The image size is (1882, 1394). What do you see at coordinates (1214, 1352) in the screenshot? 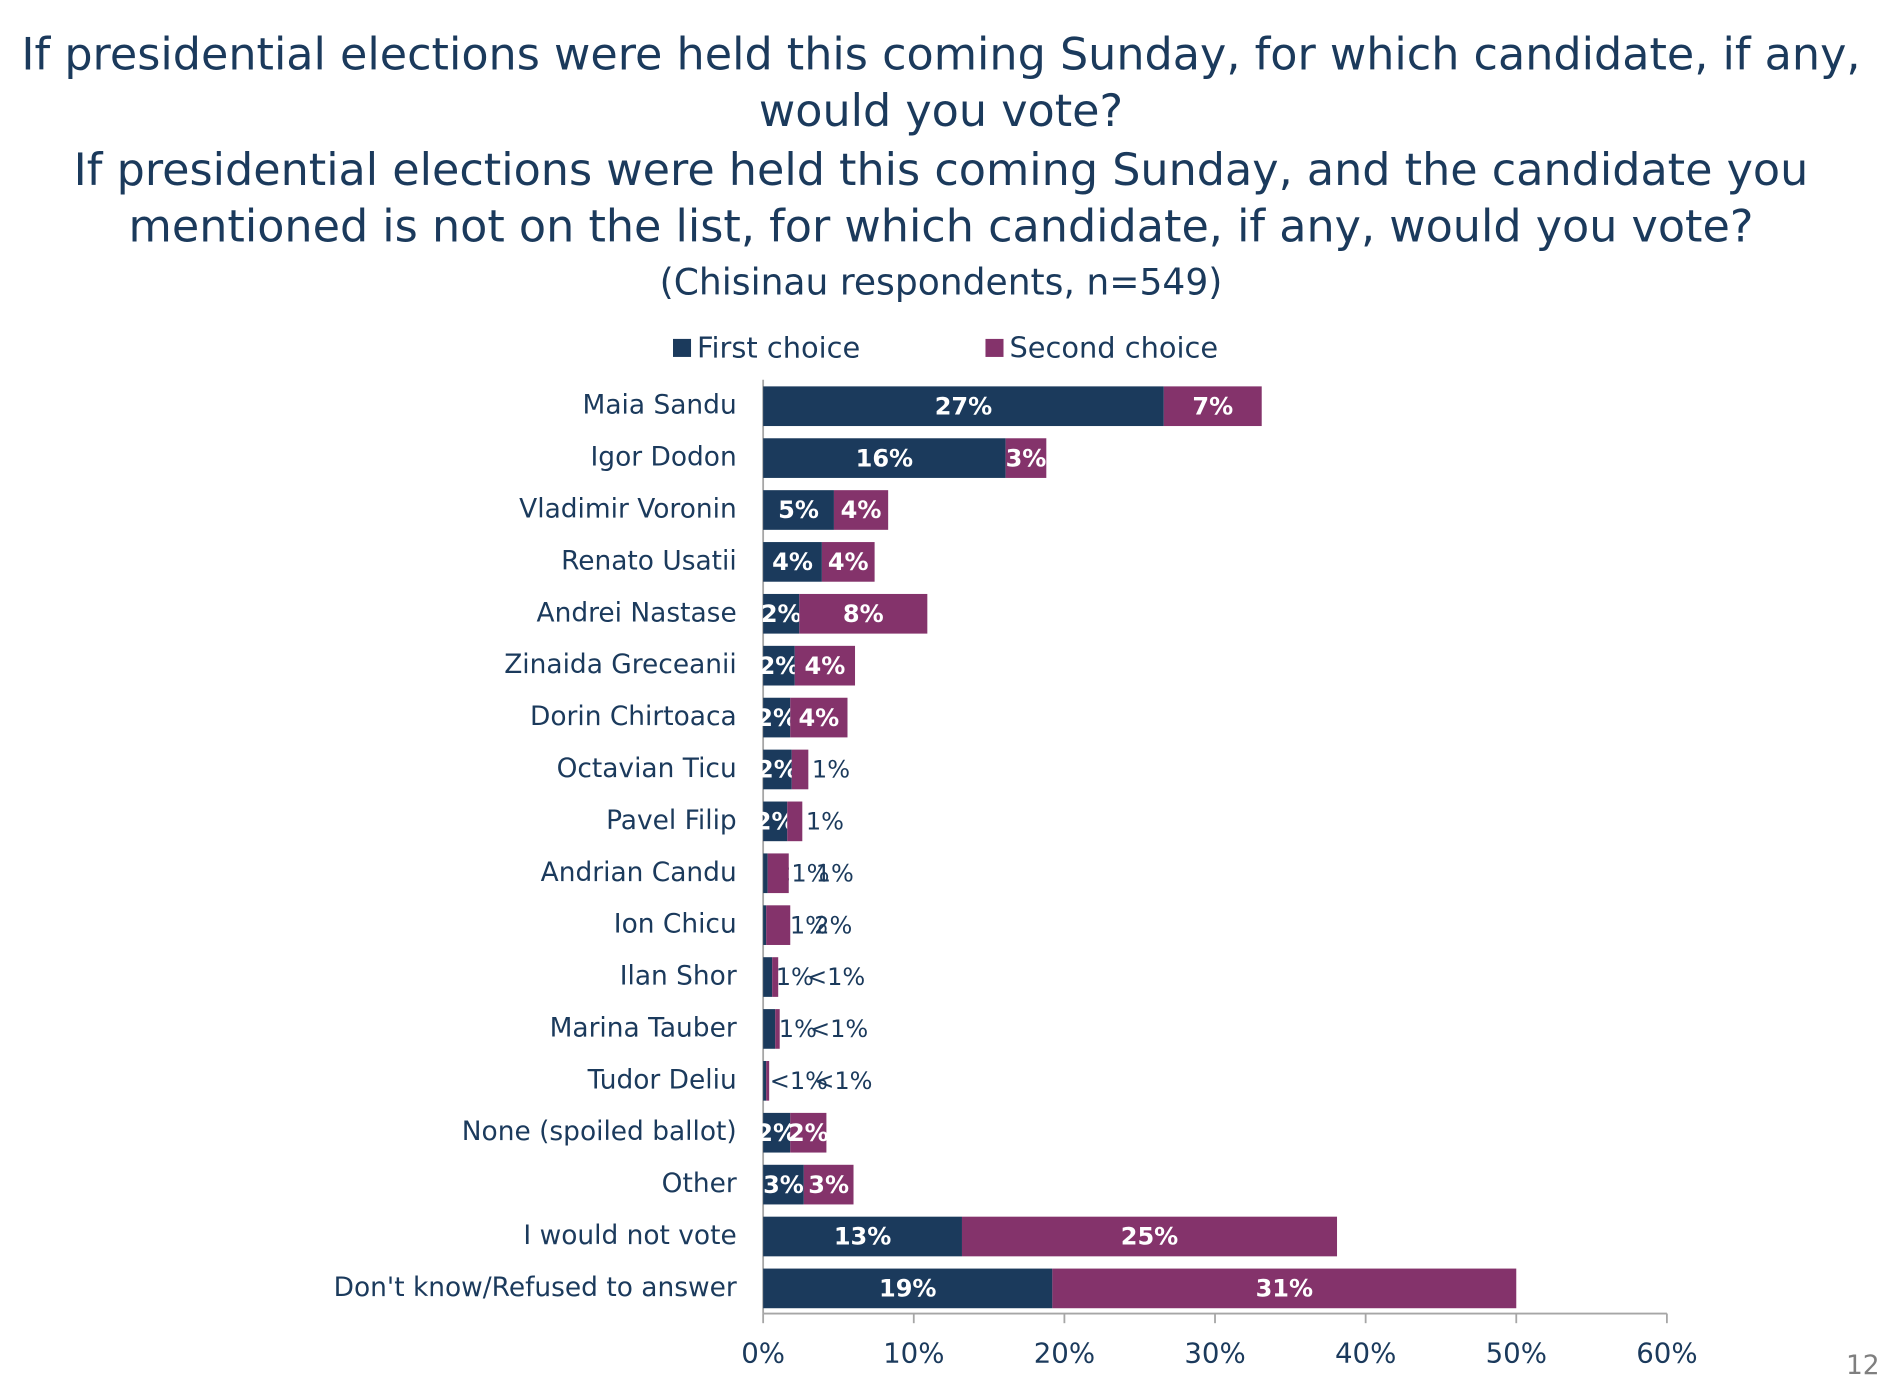
I see `x-tick-label: 30%` at bounding box center [1214, 1352].